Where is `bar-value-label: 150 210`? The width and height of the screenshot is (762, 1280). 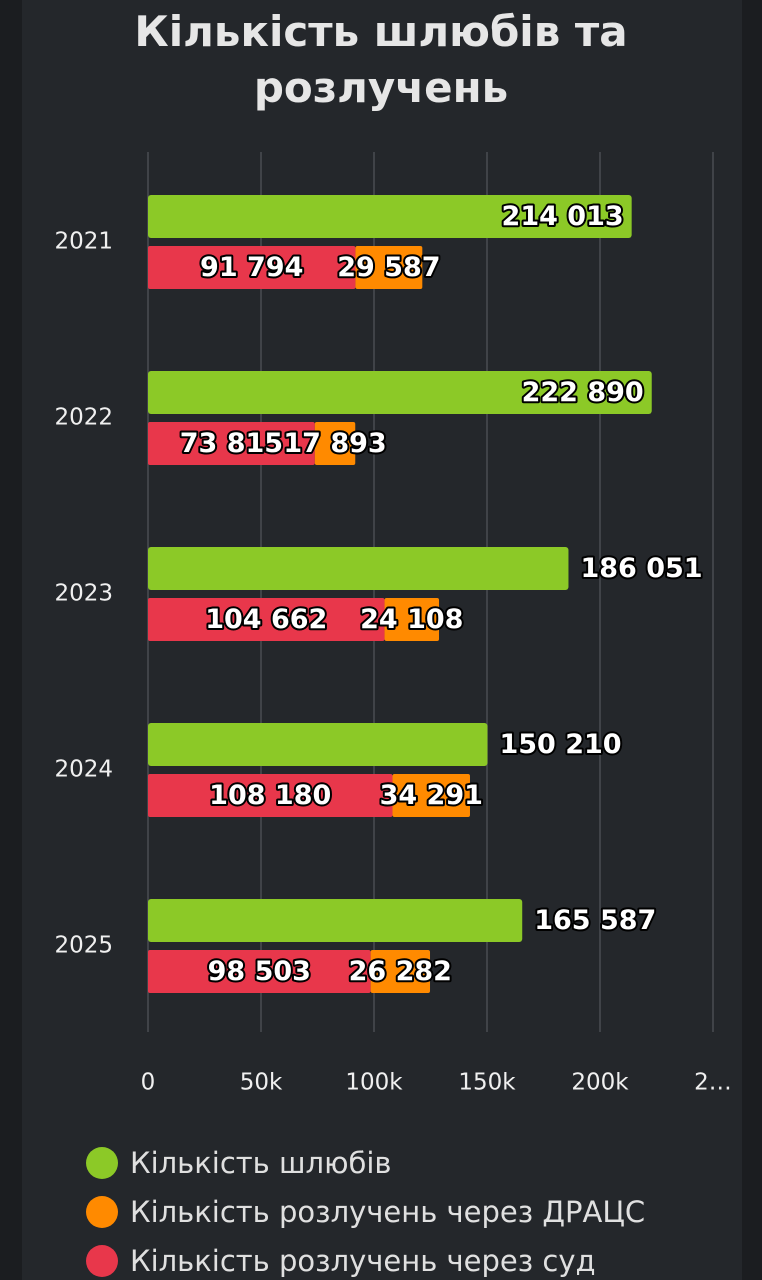
bar-value-label: 150 210 is located at coordinates (560, 744).